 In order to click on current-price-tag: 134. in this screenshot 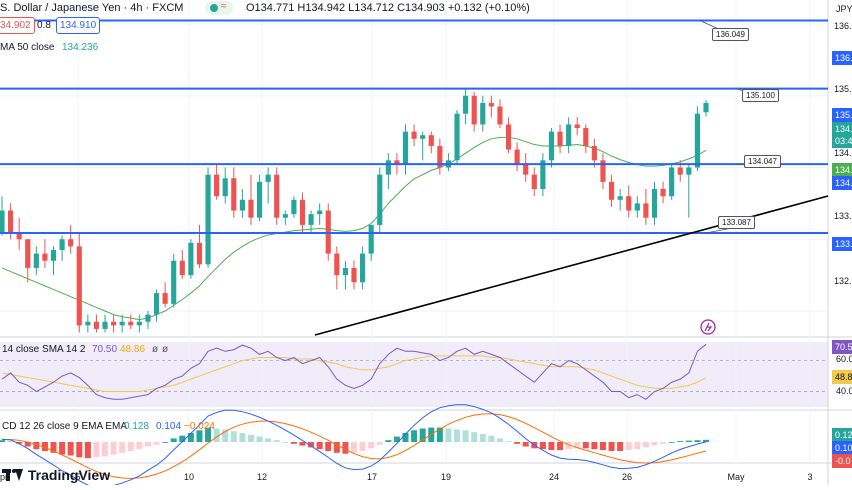, I will do `click(842, 129)`.